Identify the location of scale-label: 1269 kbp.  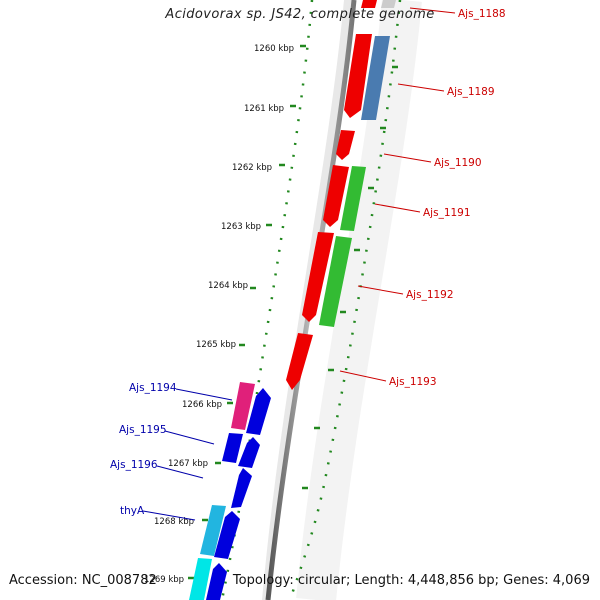
(164, 580).